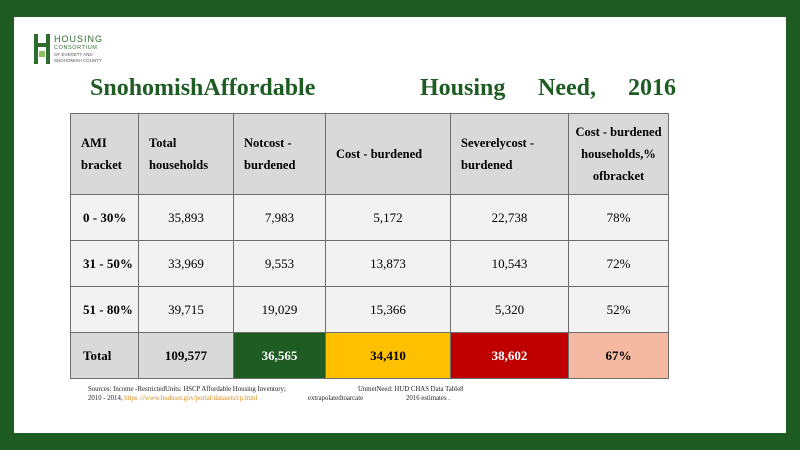  I want to click on page-title-part-4: 2016, so click(652, 88).